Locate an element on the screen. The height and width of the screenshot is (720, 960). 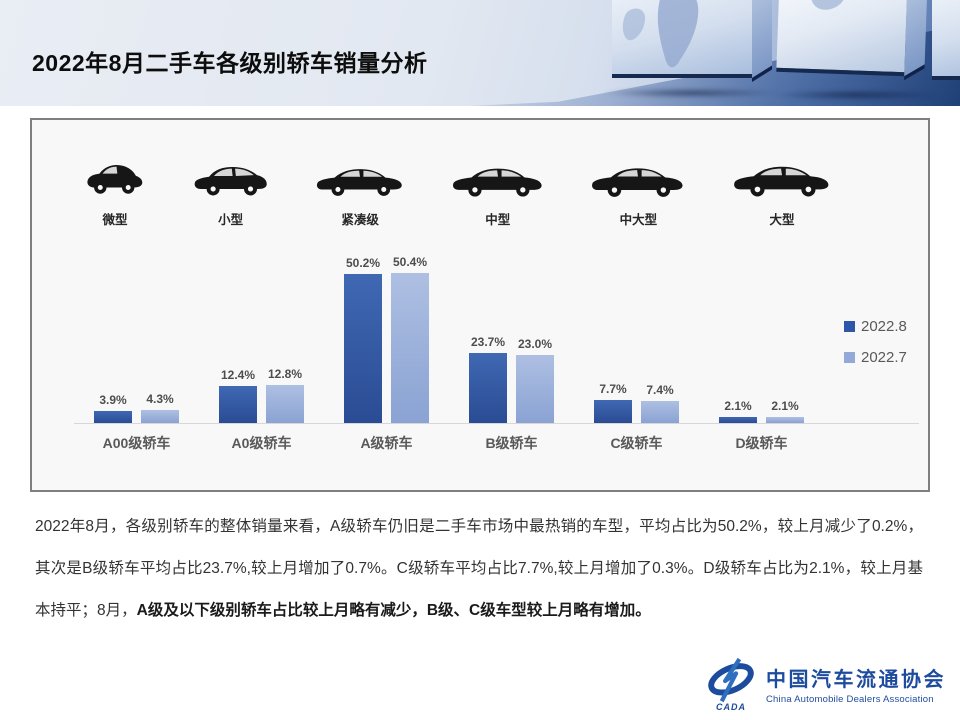
vehicle-type-large: 大型 is located at coordinates (782, 194).